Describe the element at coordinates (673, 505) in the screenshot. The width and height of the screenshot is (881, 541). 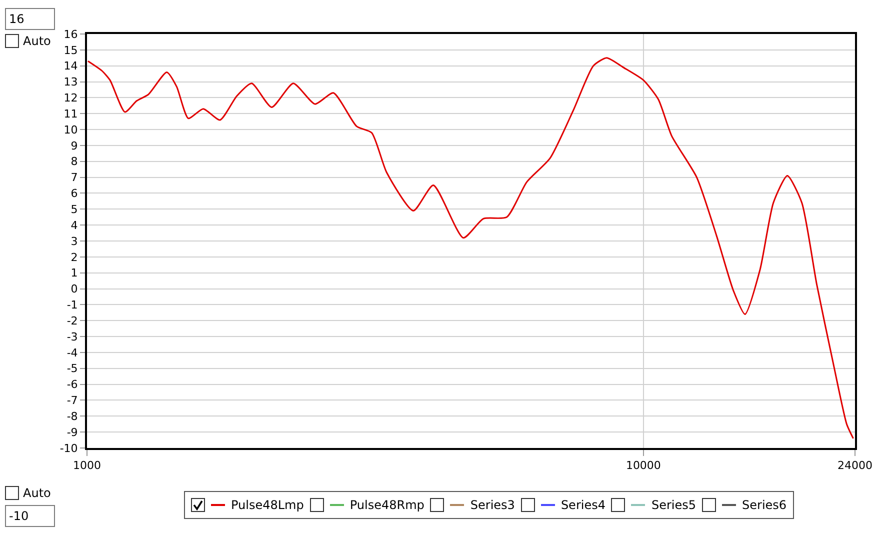
I see `legend-label: Series5` at that location.